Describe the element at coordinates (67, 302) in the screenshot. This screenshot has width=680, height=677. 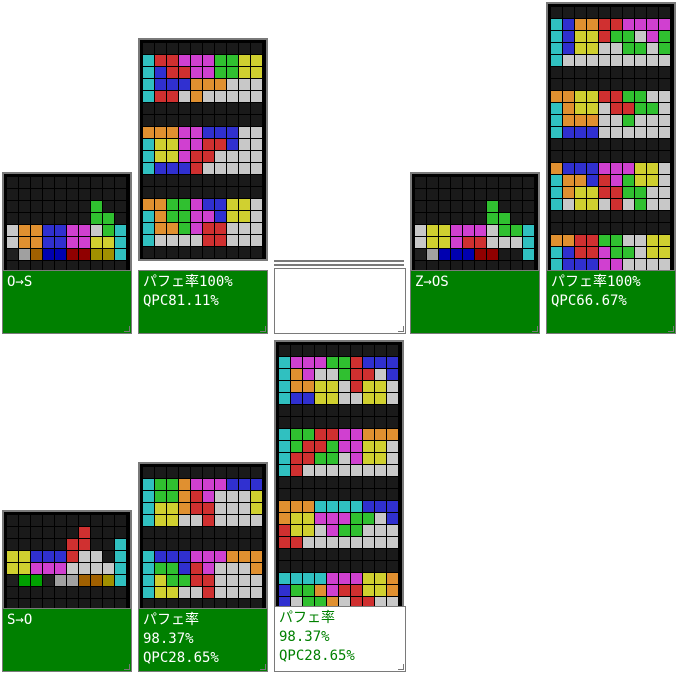
I see `card-label: O→S` at that location.